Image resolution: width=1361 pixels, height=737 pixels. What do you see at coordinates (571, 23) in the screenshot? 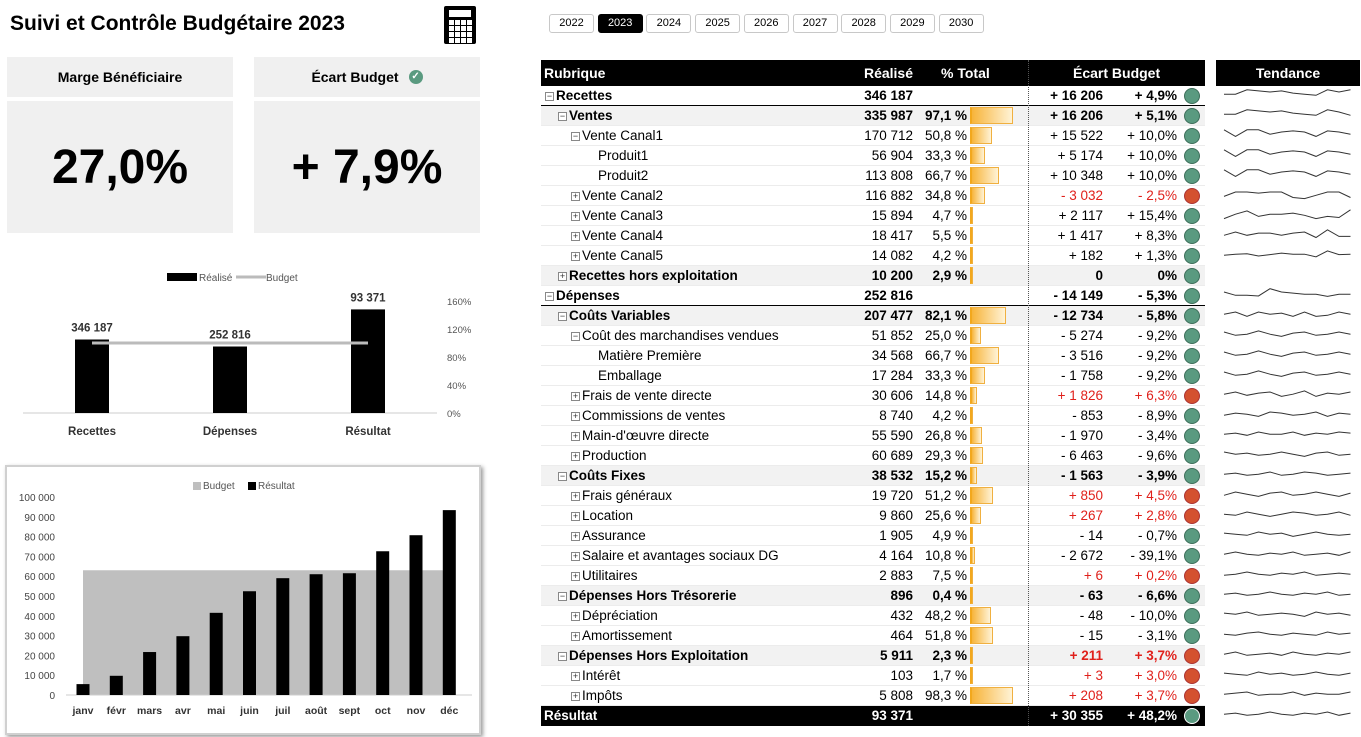
I see `year-button-2022: 2022` at bounding box center [571, 23].